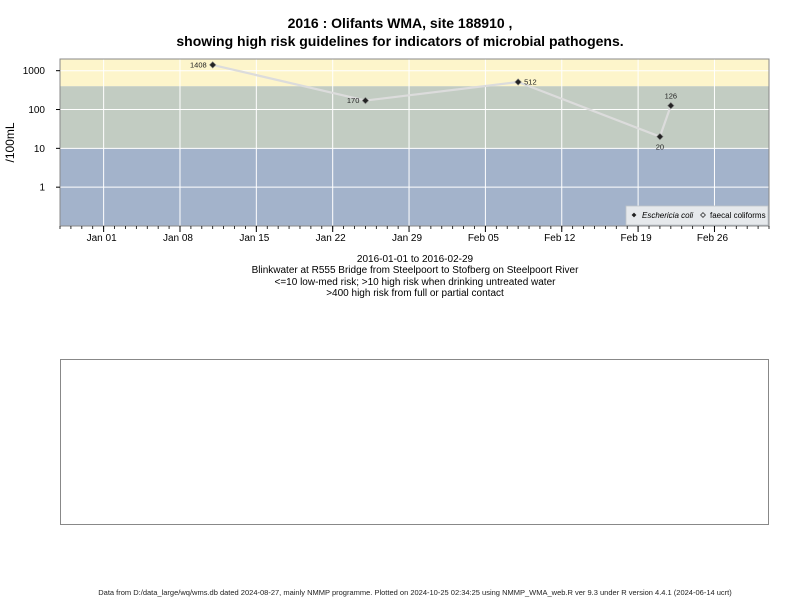  What do you see at coordinates (634, 215) in the screenshot?
I see `legend-marker-e-coli` at bounding box center [634, 215].